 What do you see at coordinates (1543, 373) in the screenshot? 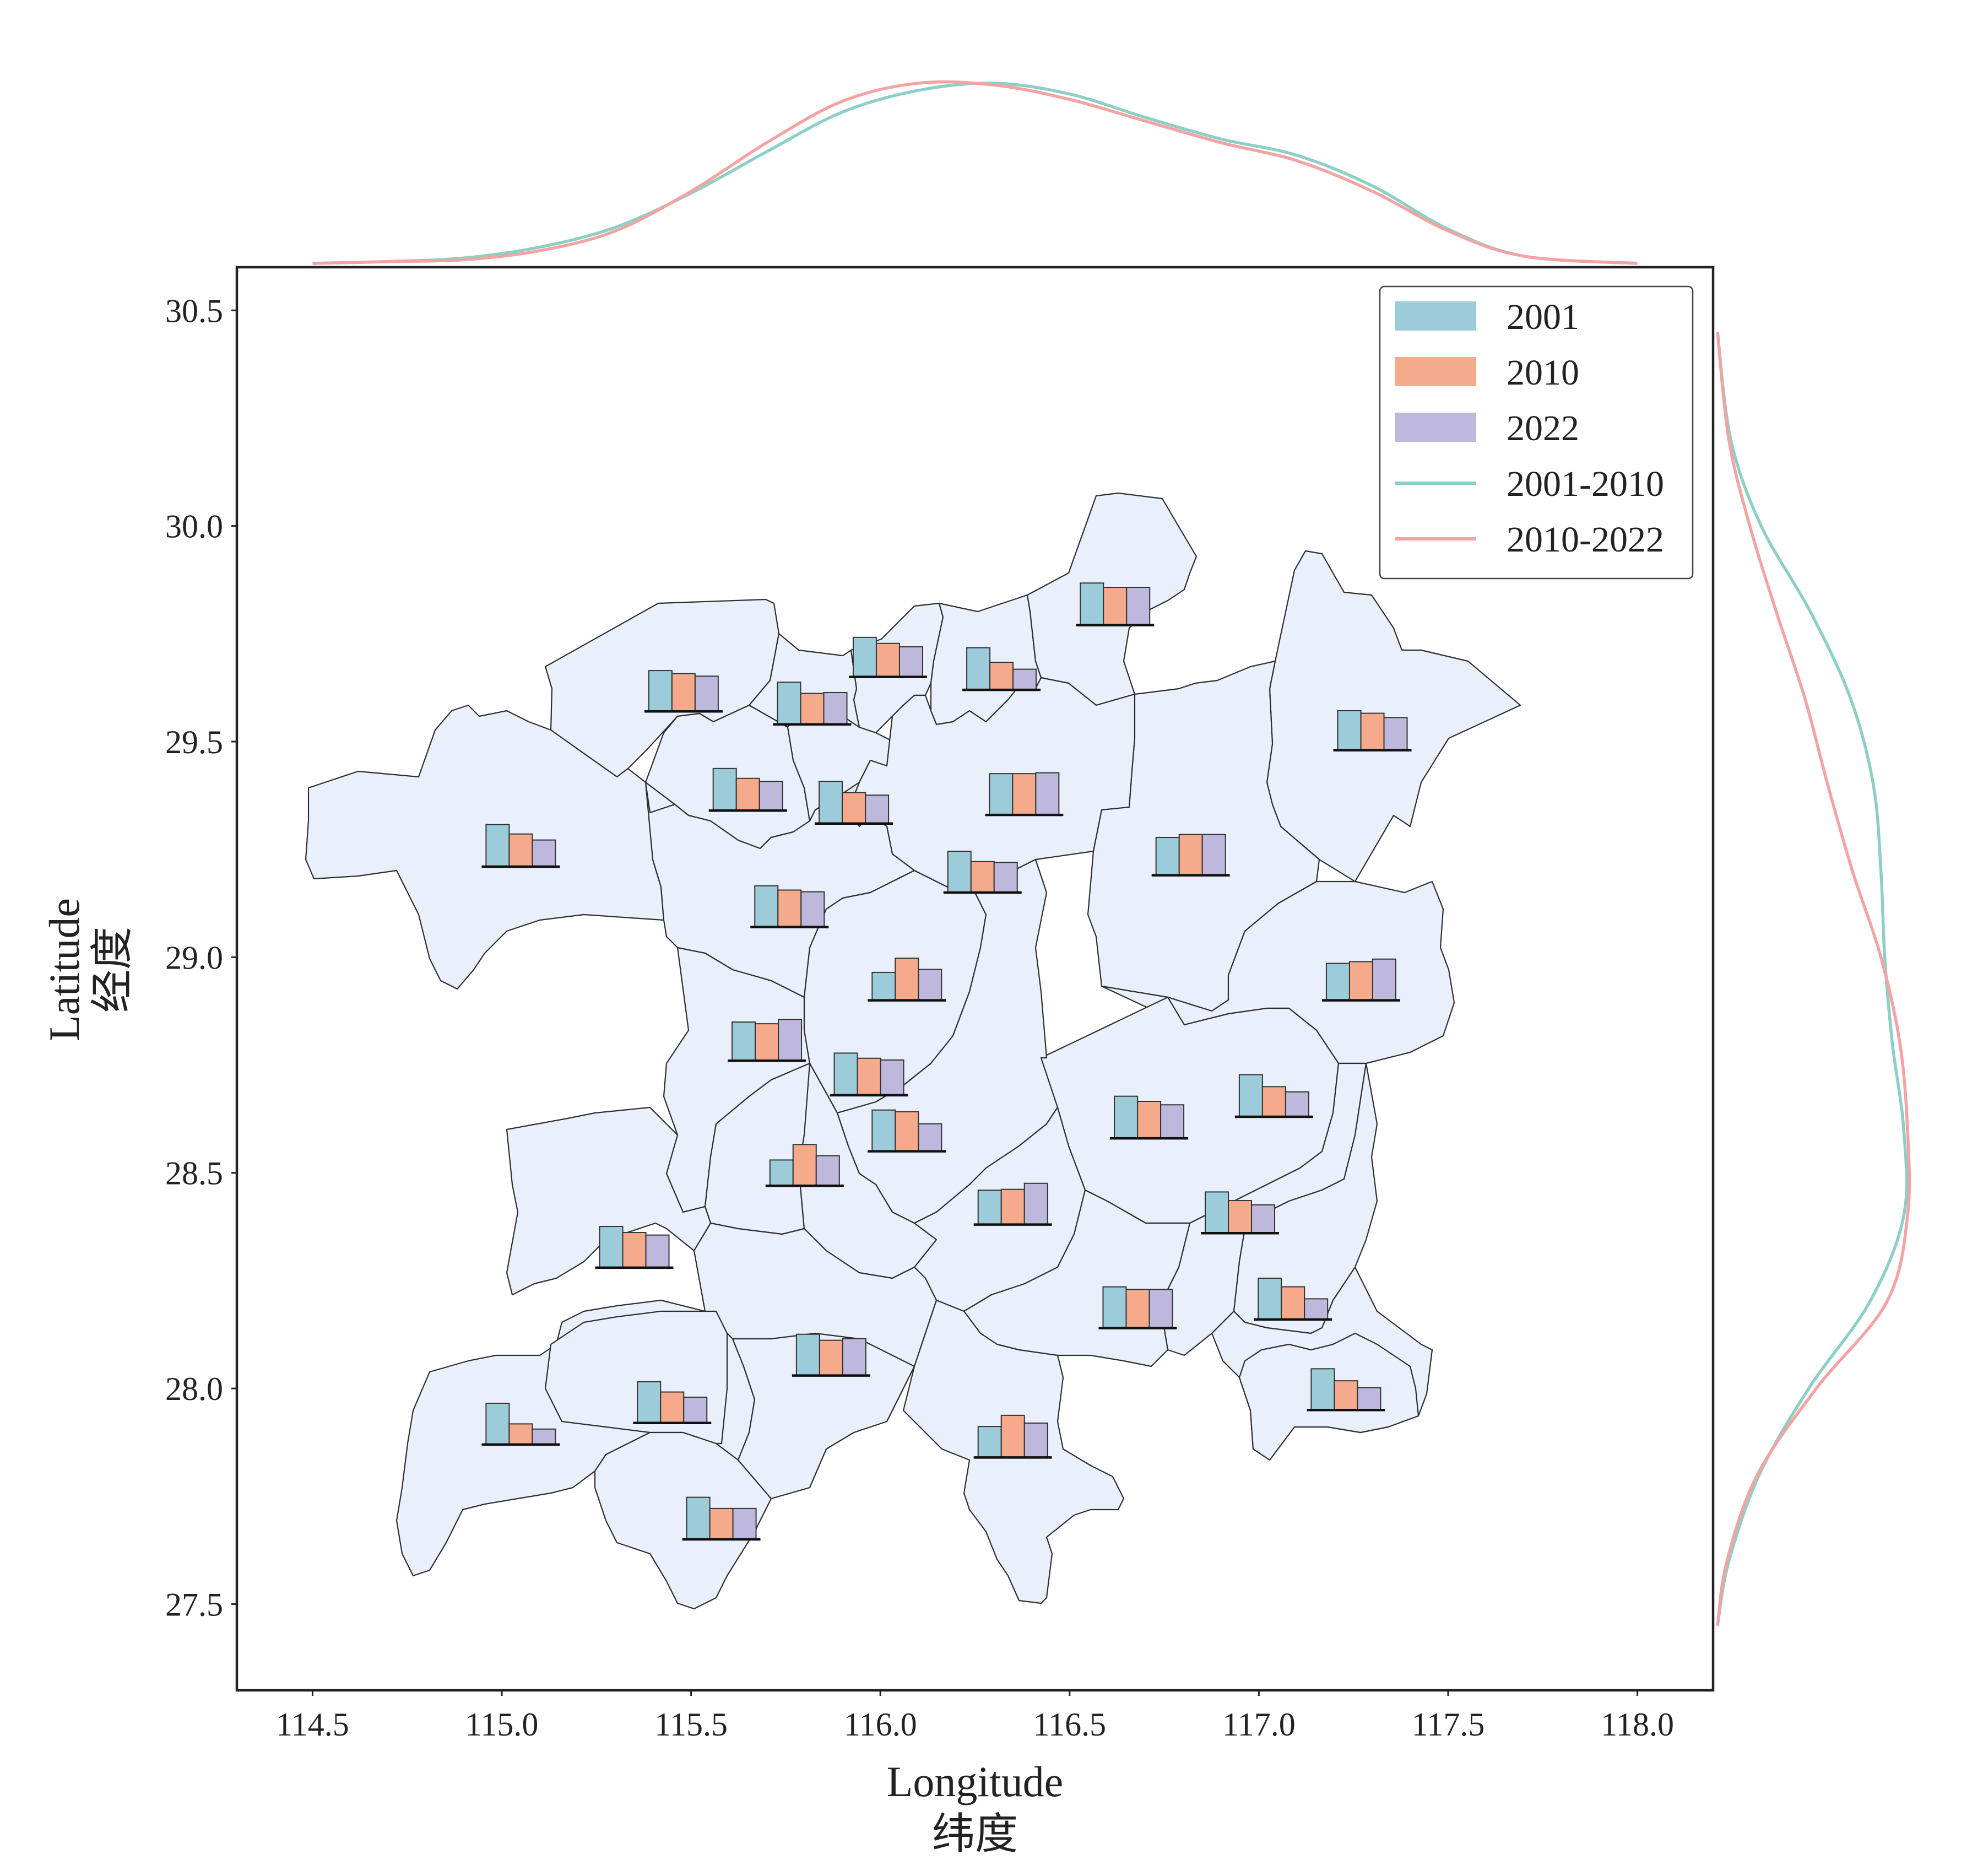
I see `legend-label-2010: 2010` at bounding box center [1543, 373].